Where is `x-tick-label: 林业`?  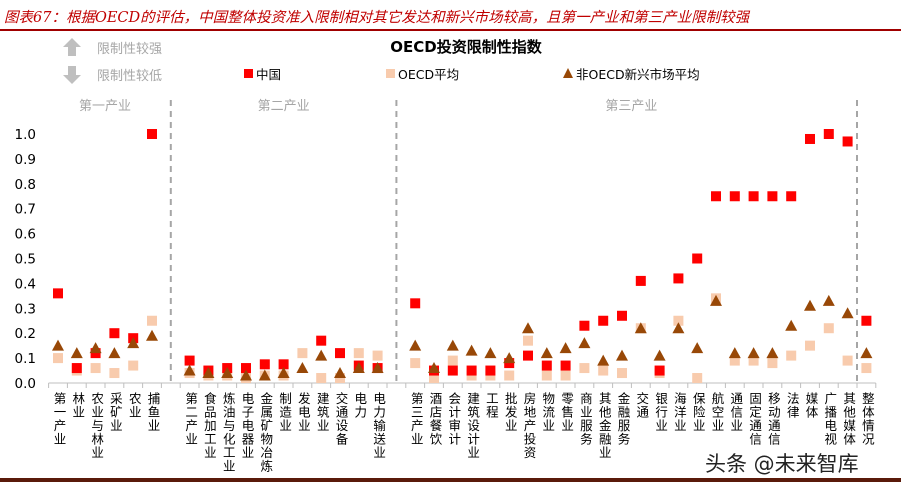
x-tick-label: 林业 is located at coordinates (77, 405).